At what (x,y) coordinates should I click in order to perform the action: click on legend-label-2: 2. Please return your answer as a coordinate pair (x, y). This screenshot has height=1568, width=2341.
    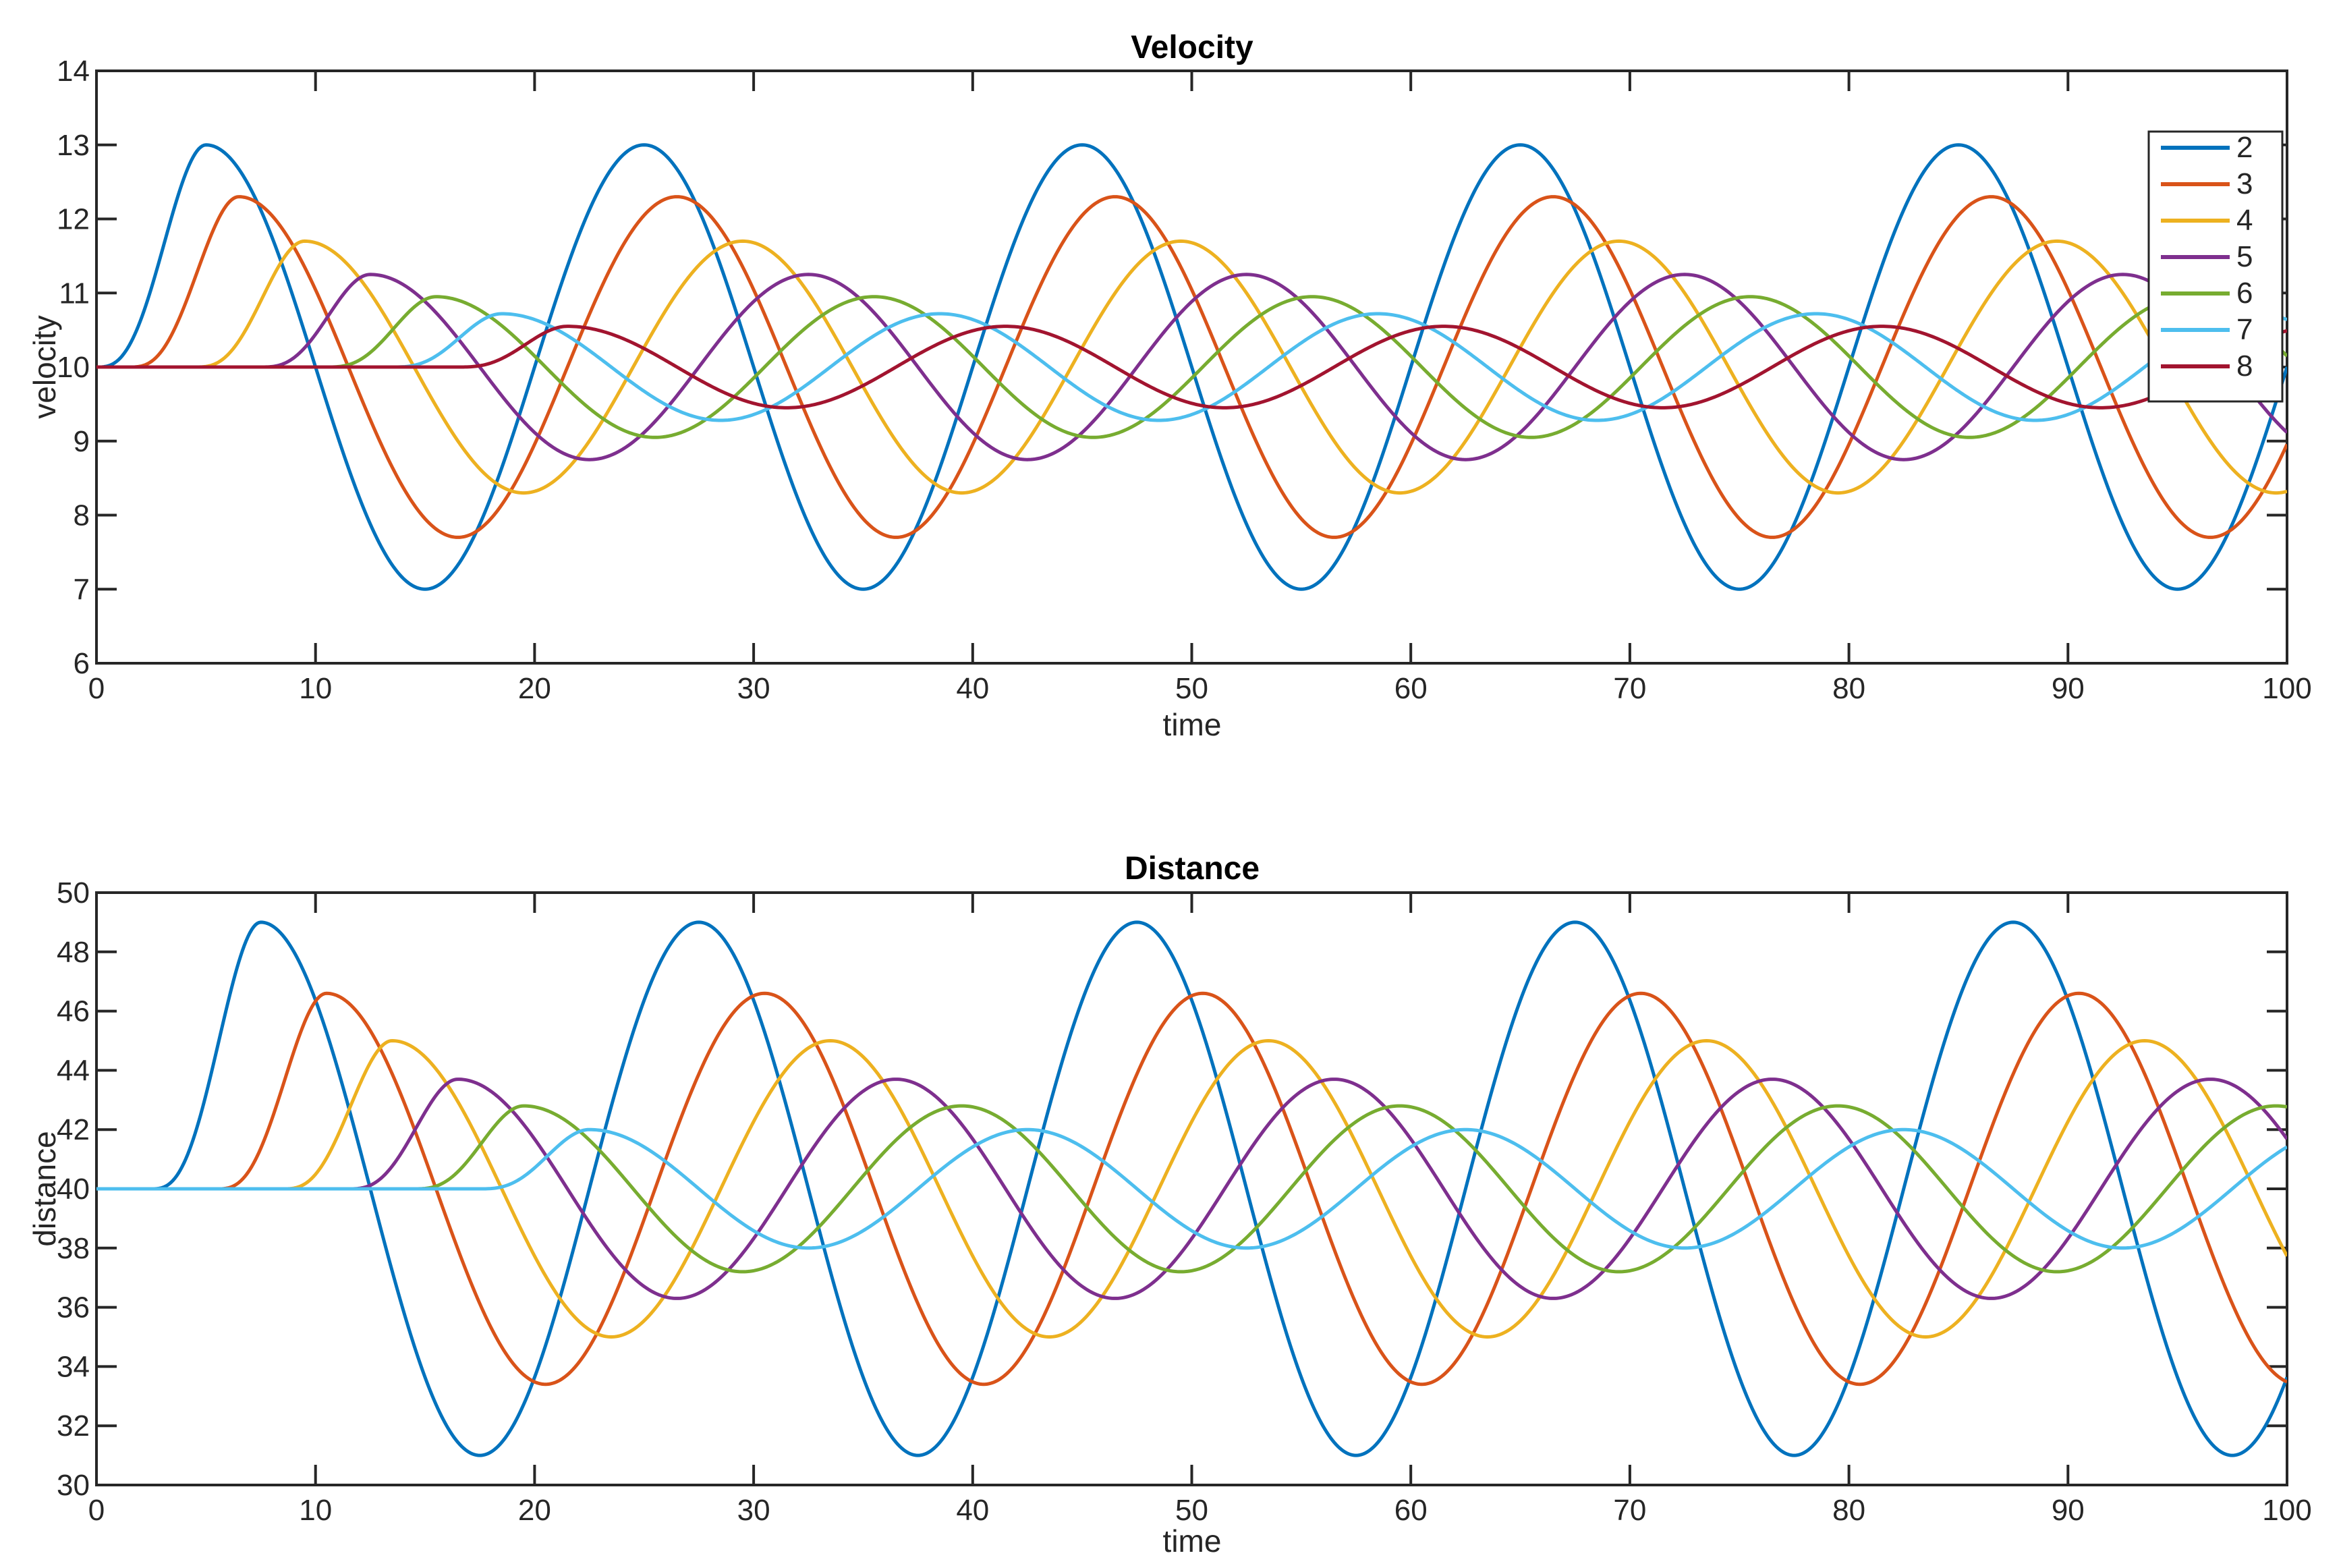
    Looking at the image, I should click on (2244, 147).